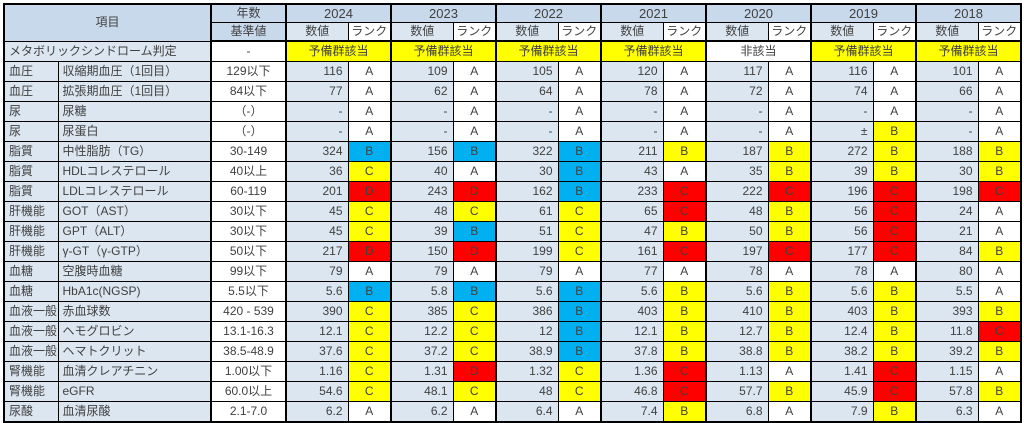  I want to click on item-cell: GOT（AST）, so click(134, 211).